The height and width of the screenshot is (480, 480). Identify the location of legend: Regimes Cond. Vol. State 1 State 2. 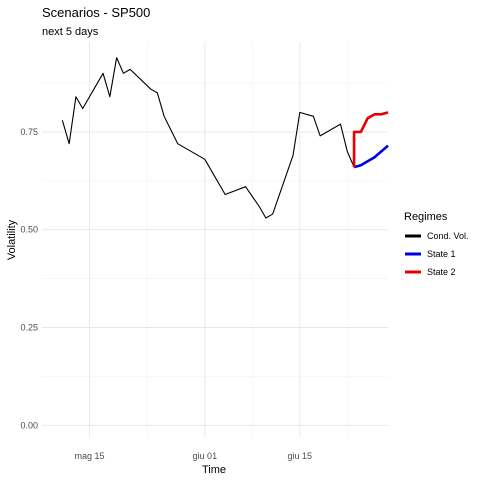
(436, 244).